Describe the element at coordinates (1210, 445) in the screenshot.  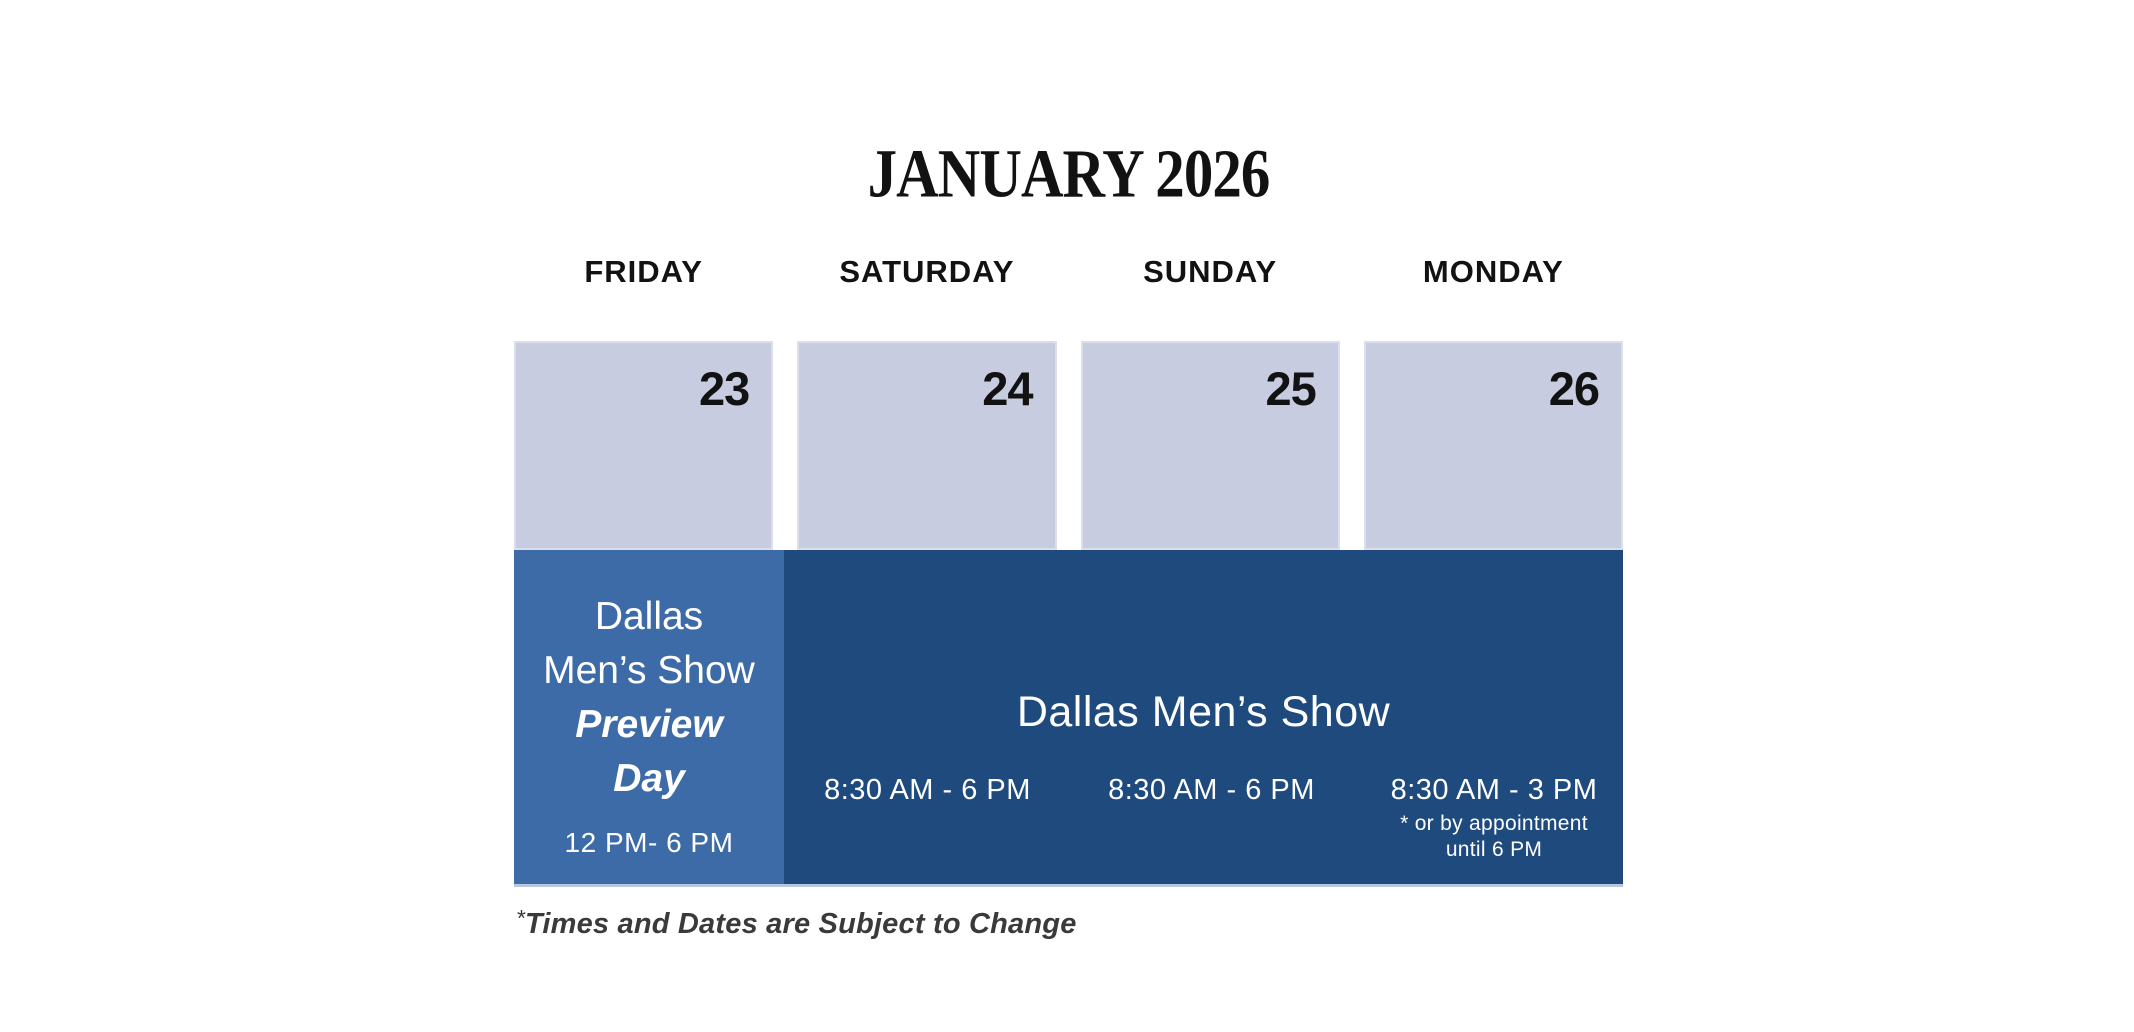
I see `date-cell-25: 25` at that location.